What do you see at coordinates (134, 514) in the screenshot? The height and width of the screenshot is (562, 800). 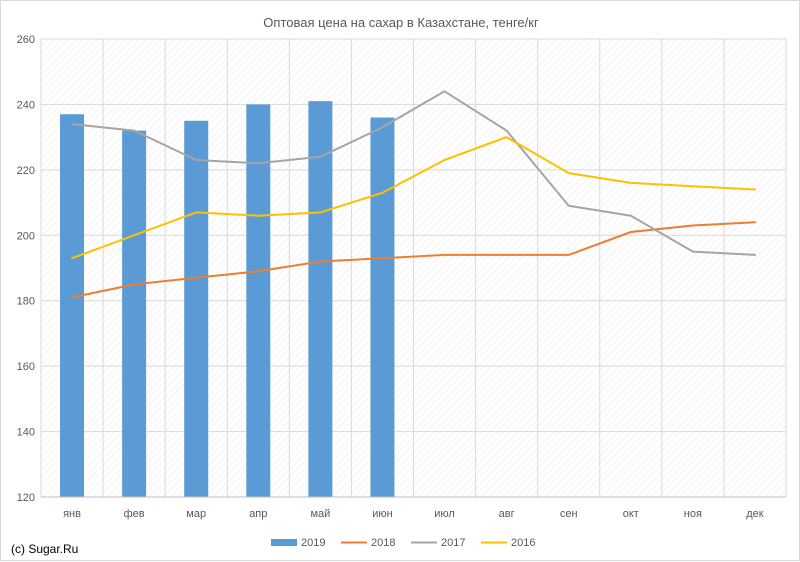 I see `x-tick-label: фев` at bounding box center [134, 514].